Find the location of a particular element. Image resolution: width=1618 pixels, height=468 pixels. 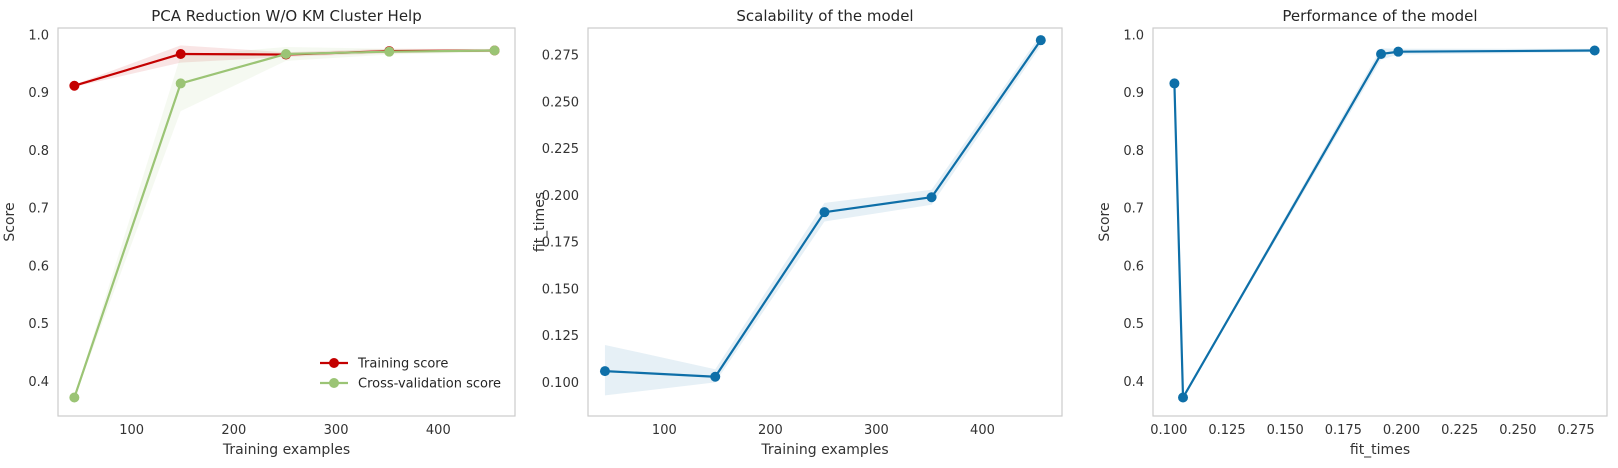

x-axis-label: fit_times is located at coordinates (1380, 450).